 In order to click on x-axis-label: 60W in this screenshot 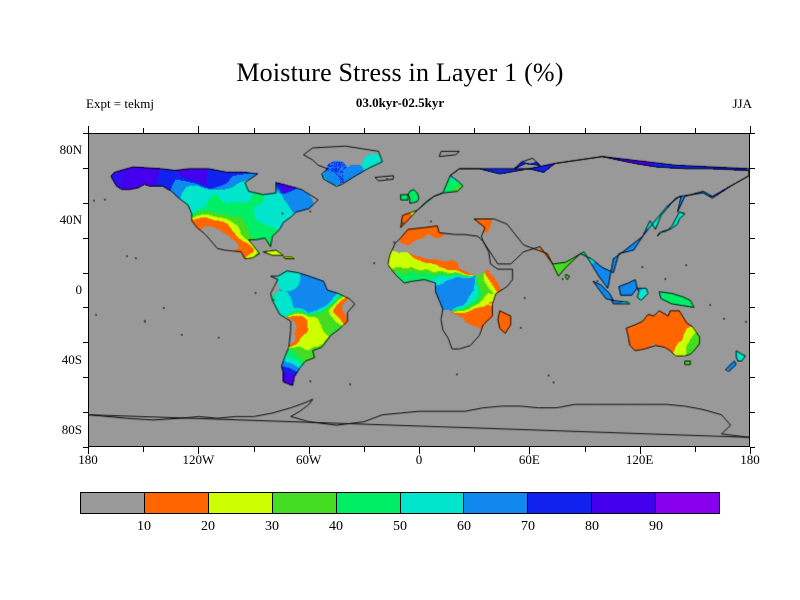, I will do `click(309, 459)`.